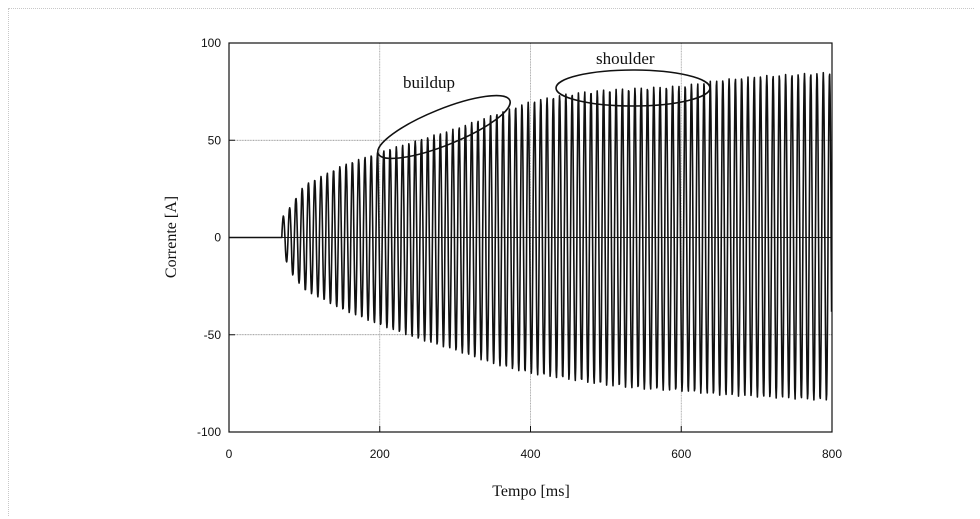  Describe the element at coordinates (531, 491) in the screenshot. I see `x-axis-title: Tempo [ms]` at that location.